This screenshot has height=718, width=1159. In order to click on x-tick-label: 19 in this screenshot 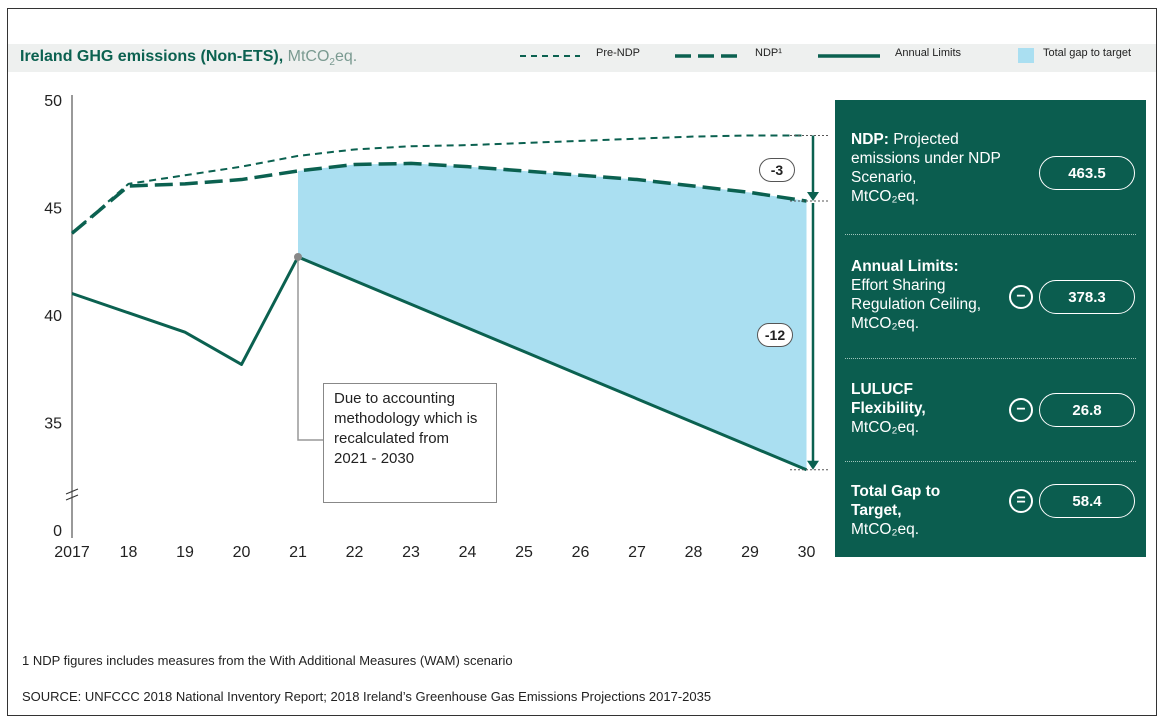, I will do `click(185, 552)`.